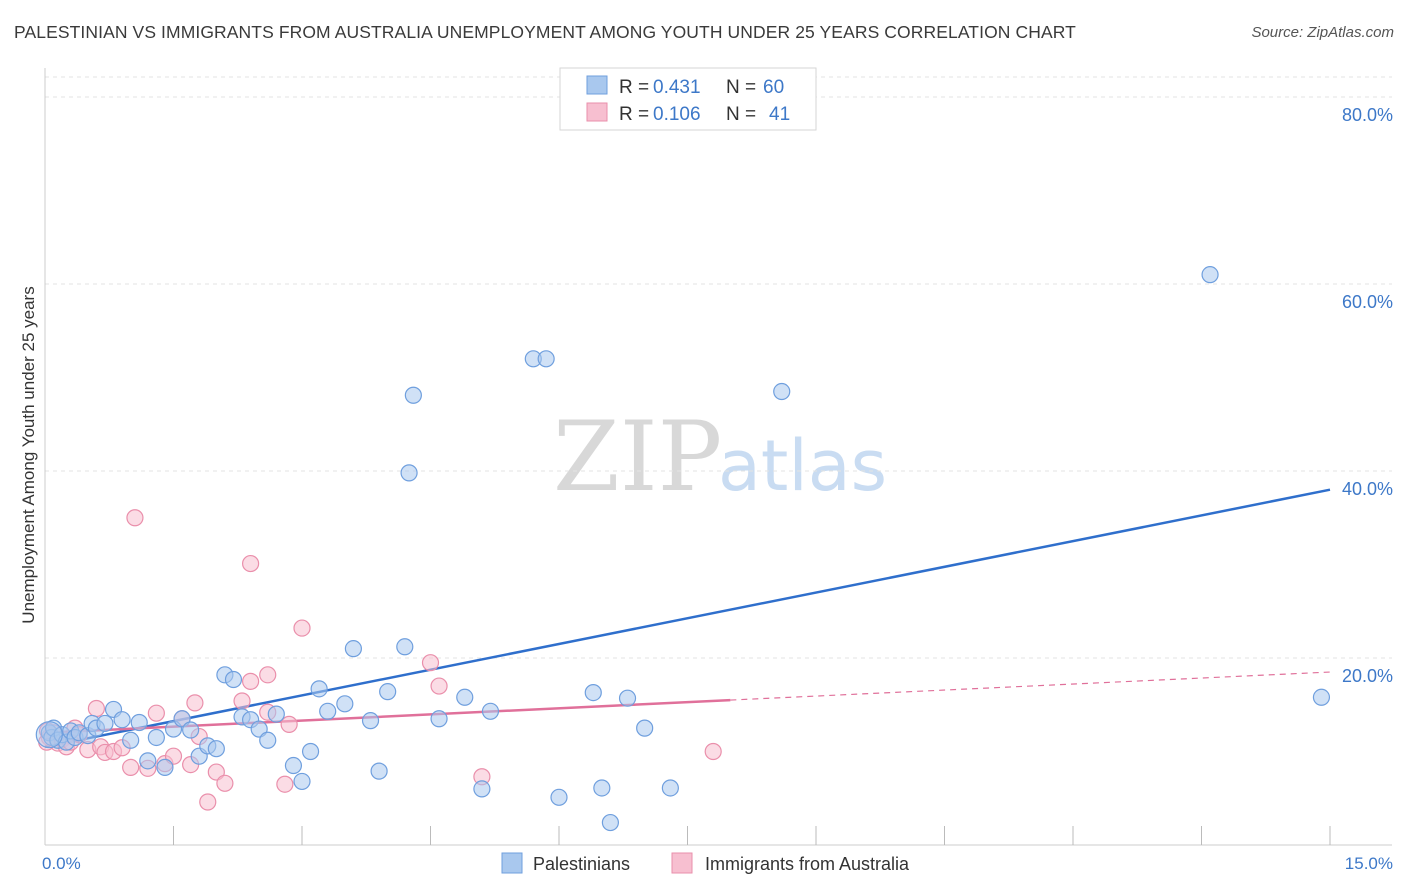 The width and height of the screenshot is (1406, 892). Describe the element at coordinates (1367, 395) in the screenshot. I see `y-axis-tick-labels: 20.0% 40.0% 60.0% 80.0%` at that location.